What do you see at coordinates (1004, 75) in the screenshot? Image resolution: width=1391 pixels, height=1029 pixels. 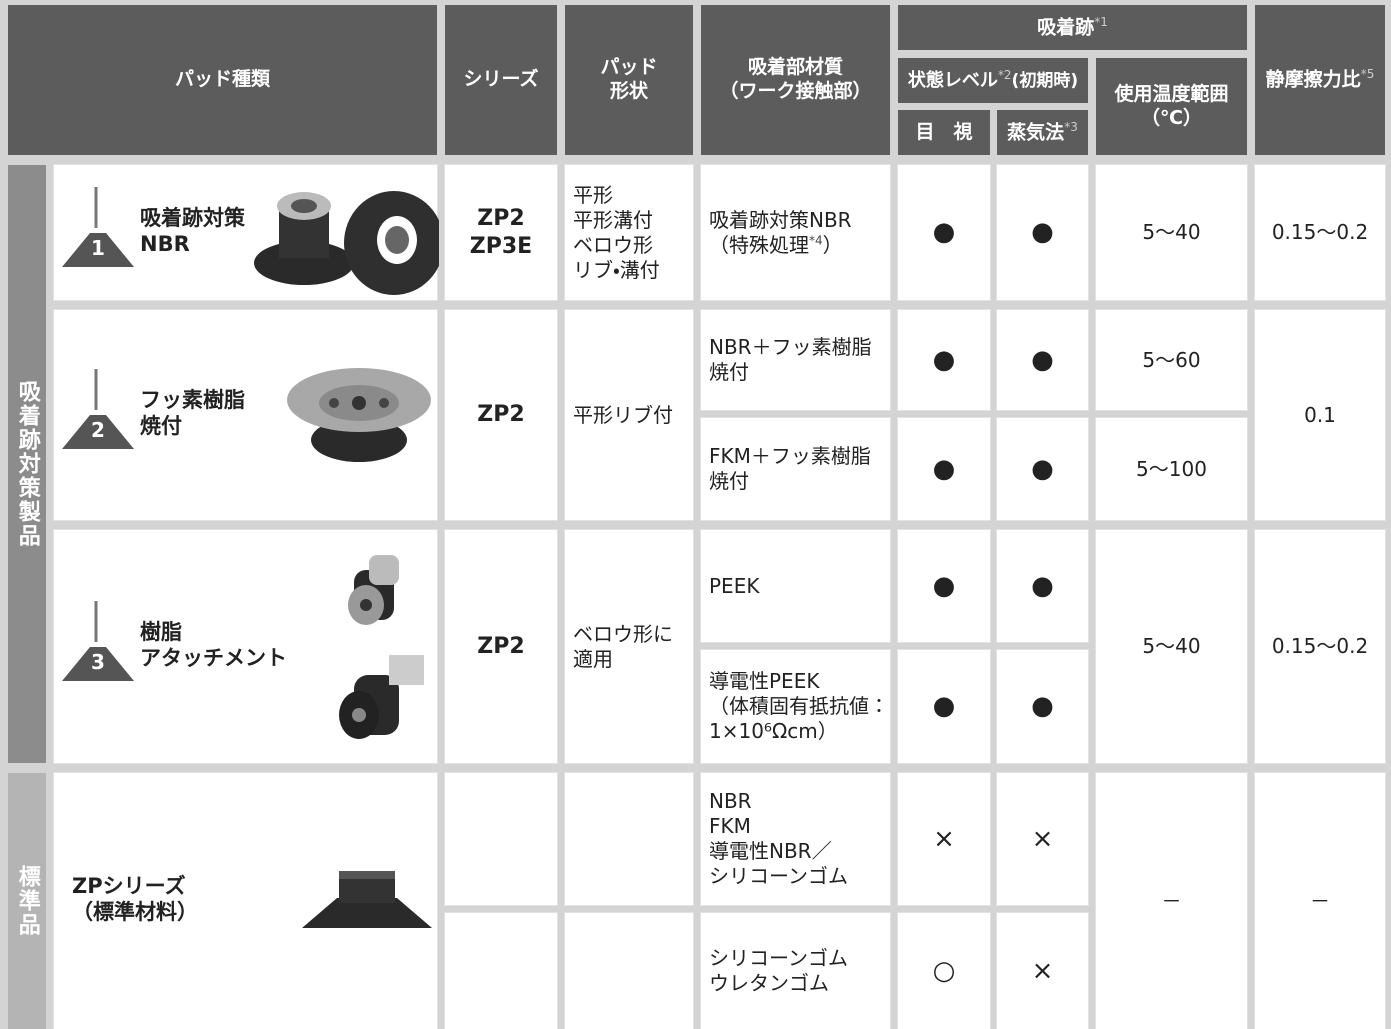 I see `footnote-mark: *2` at bounding box center [1004, 75].